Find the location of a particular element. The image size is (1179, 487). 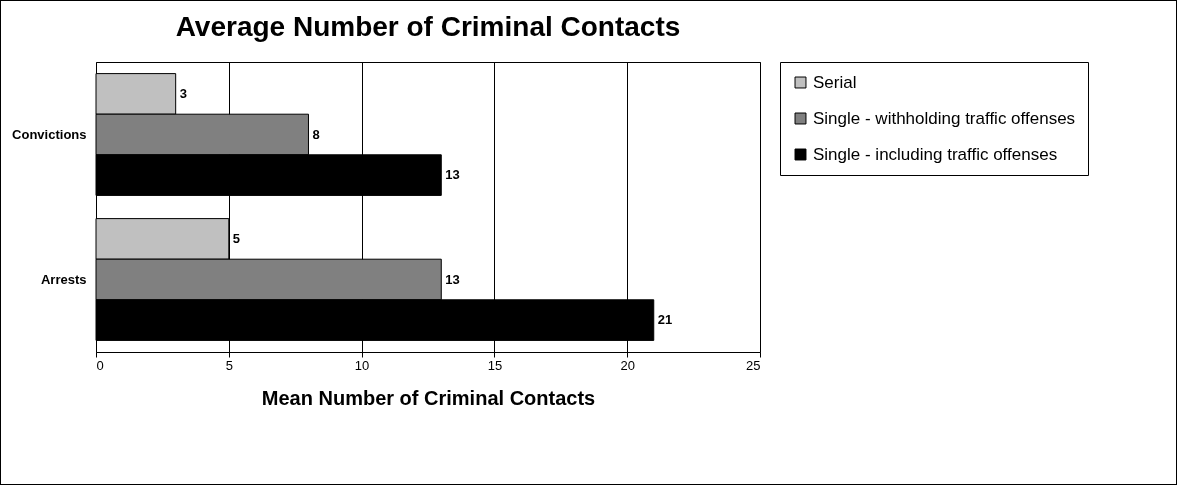

chart-title: Average Number of Criminal Contacts is located at coordinates (428, 26).